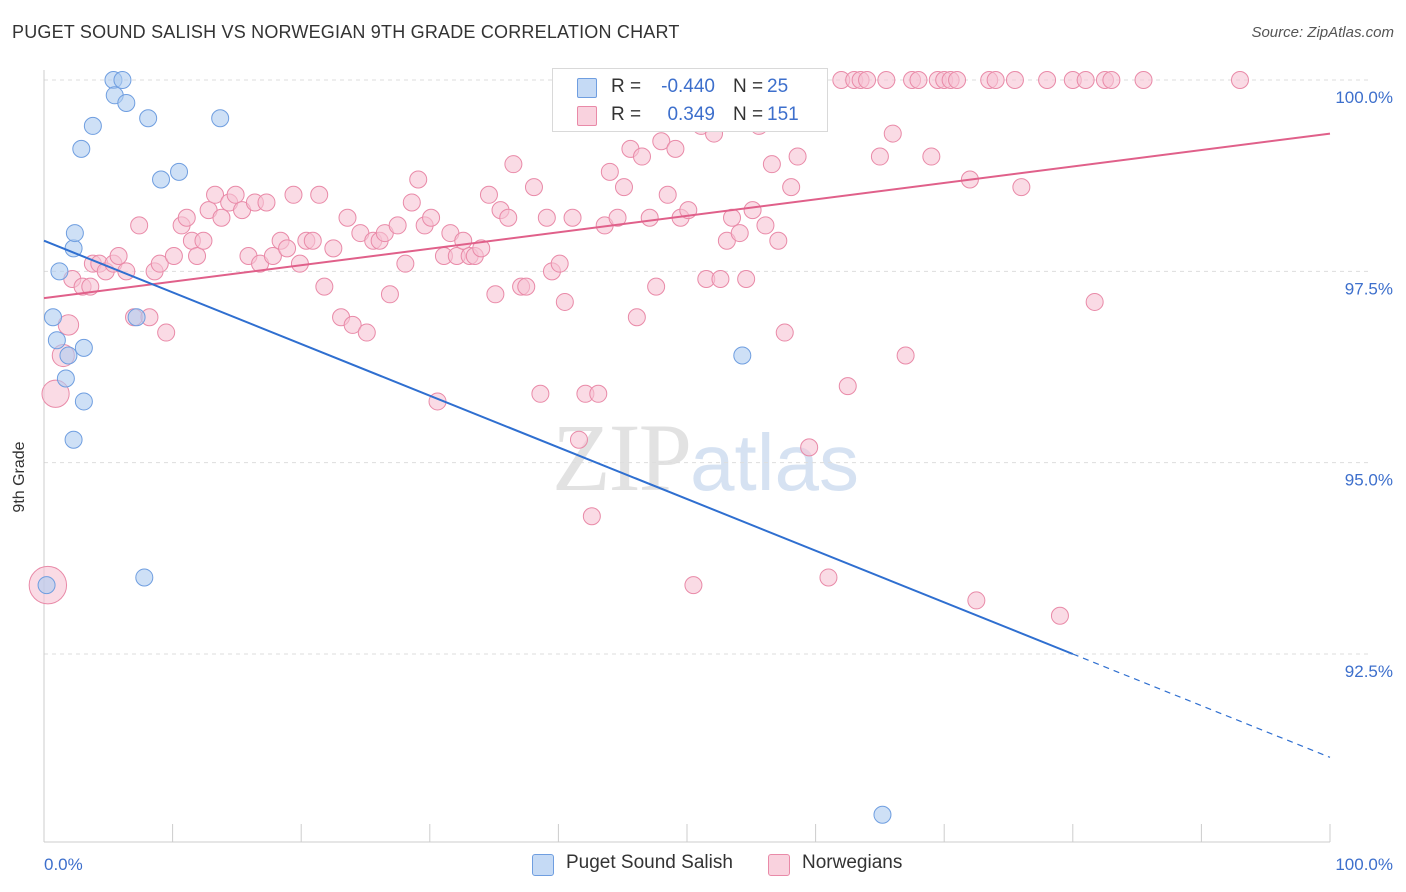 The width and height of the screenshot is (1406, 892). What do you see at coordinates (1369, 288) in the screenshot?
I see `y-tick-label: 97.5%` at bounding box center [1369, 288].